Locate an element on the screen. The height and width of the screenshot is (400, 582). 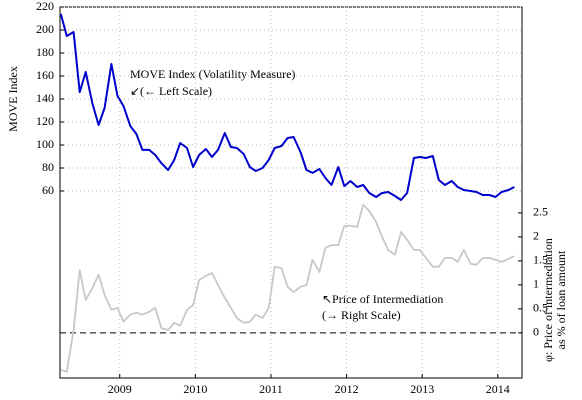
annotation: ↙(← Left Scale) is located at coordinates (171, 91).